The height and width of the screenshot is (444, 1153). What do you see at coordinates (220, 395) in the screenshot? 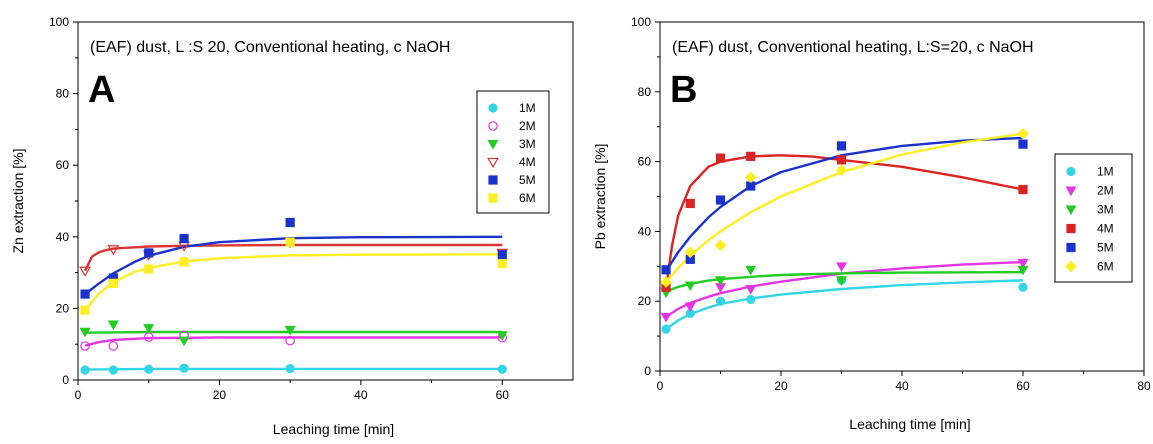
I see `x-tick-label: 20` at bounding box center [220, 395].